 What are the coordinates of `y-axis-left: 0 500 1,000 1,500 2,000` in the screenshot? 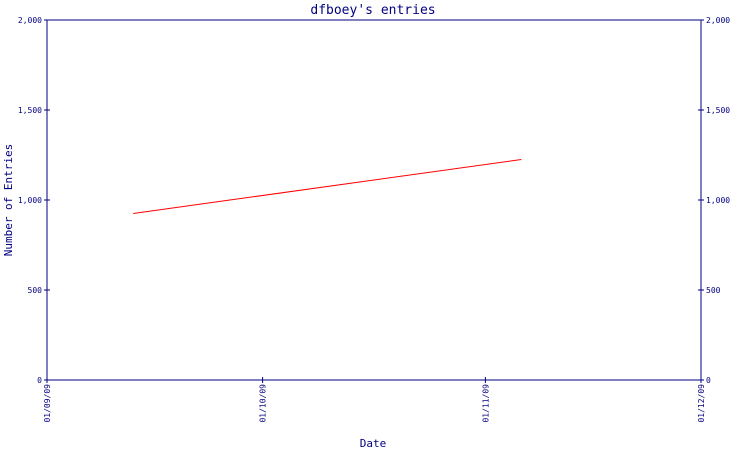 It's located at (34, 200).